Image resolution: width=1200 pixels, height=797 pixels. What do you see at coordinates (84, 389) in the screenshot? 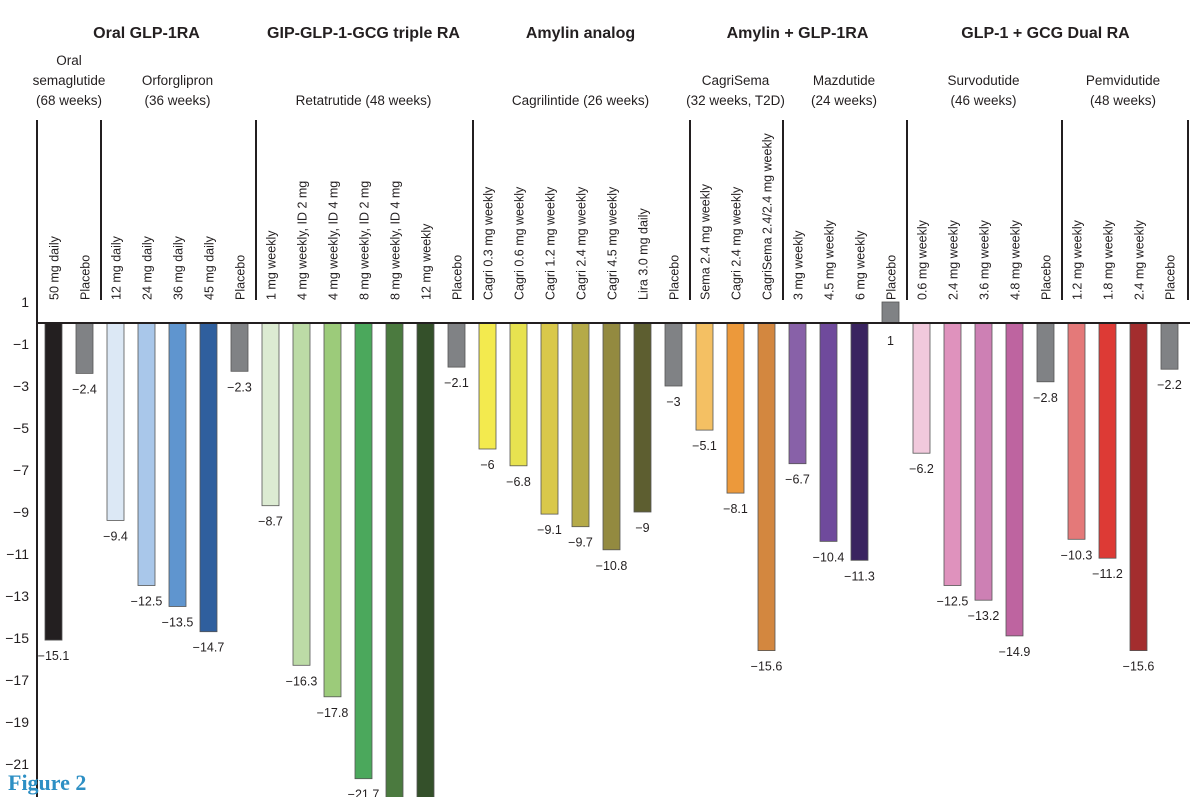
I see `value-label: −2.4` at bounding box center [84, 389].